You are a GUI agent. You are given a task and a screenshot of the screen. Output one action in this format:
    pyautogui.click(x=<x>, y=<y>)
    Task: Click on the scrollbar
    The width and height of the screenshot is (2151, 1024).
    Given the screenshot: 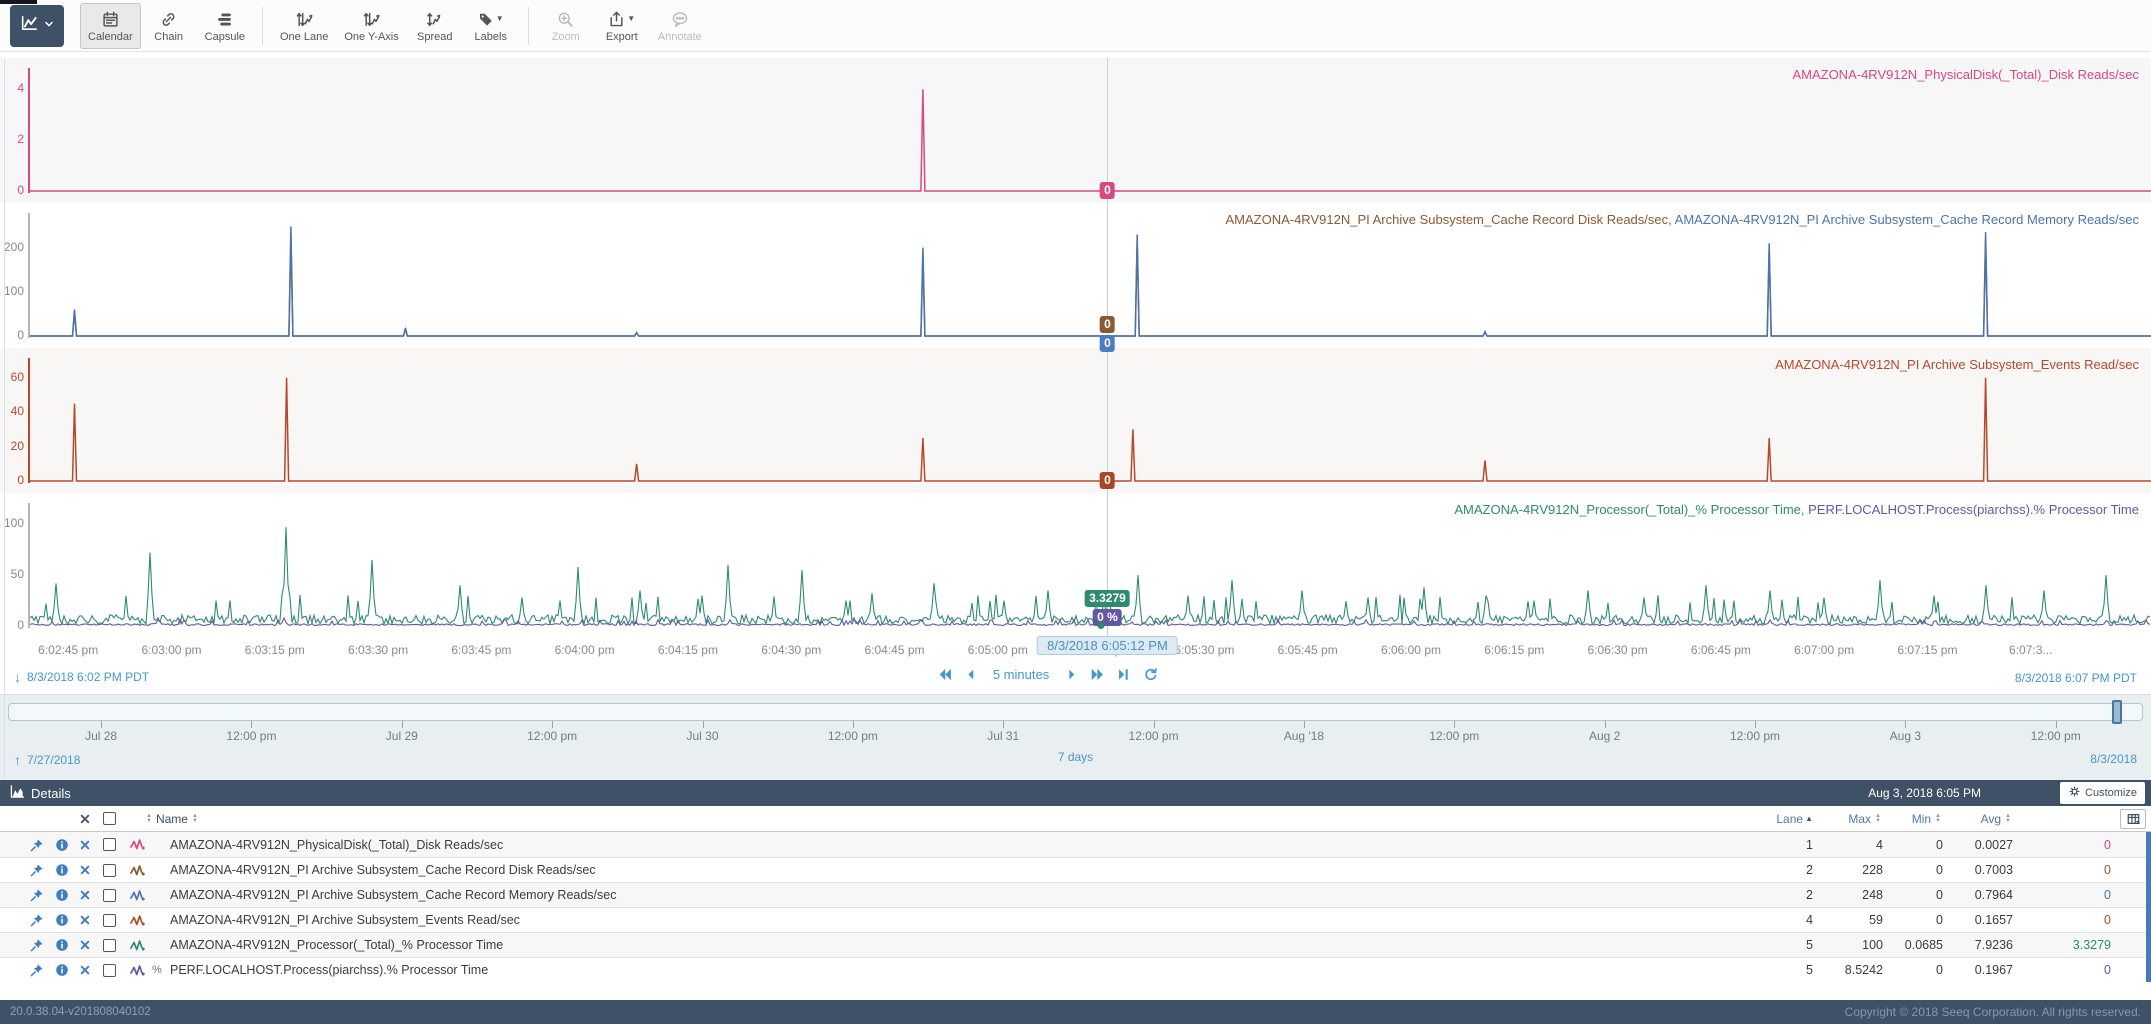 What is the action you would take?
    pyautogui.click(x=2148, y=907)
    